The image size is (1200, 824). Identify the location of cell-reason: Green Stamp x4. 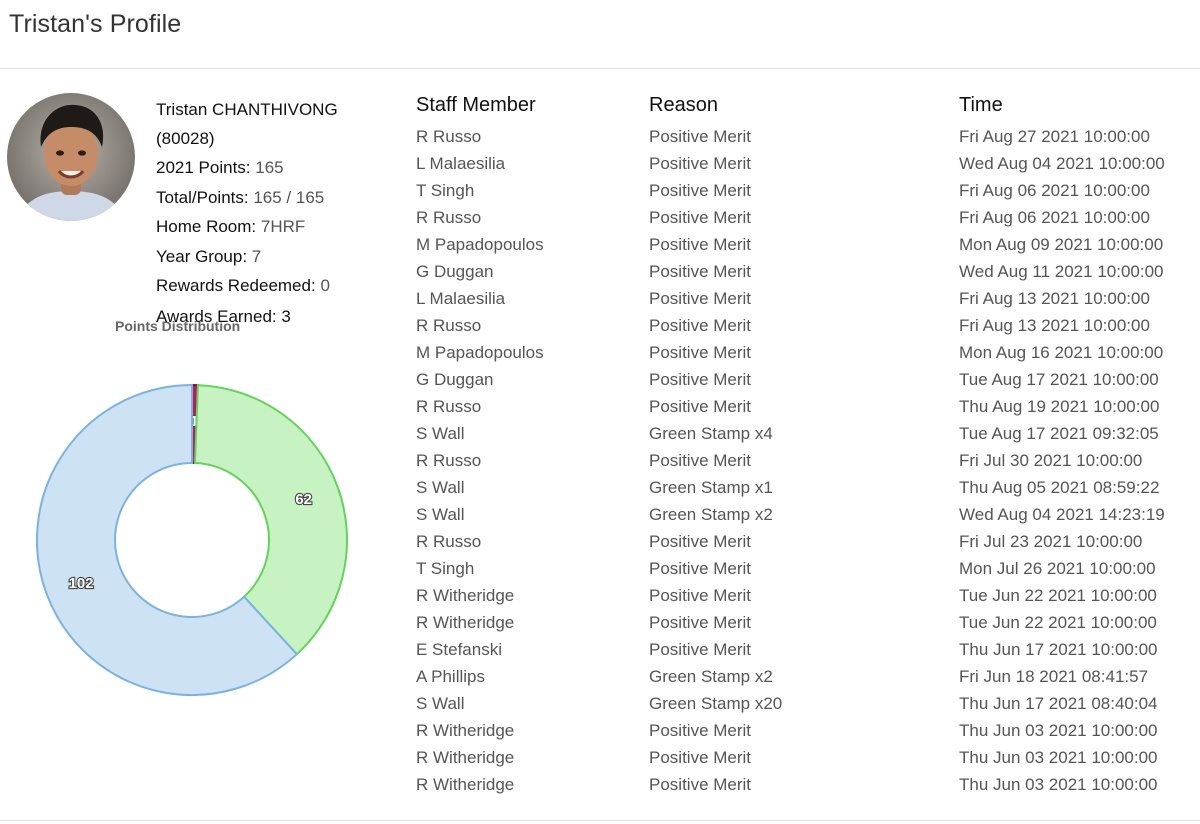
(711, 433).